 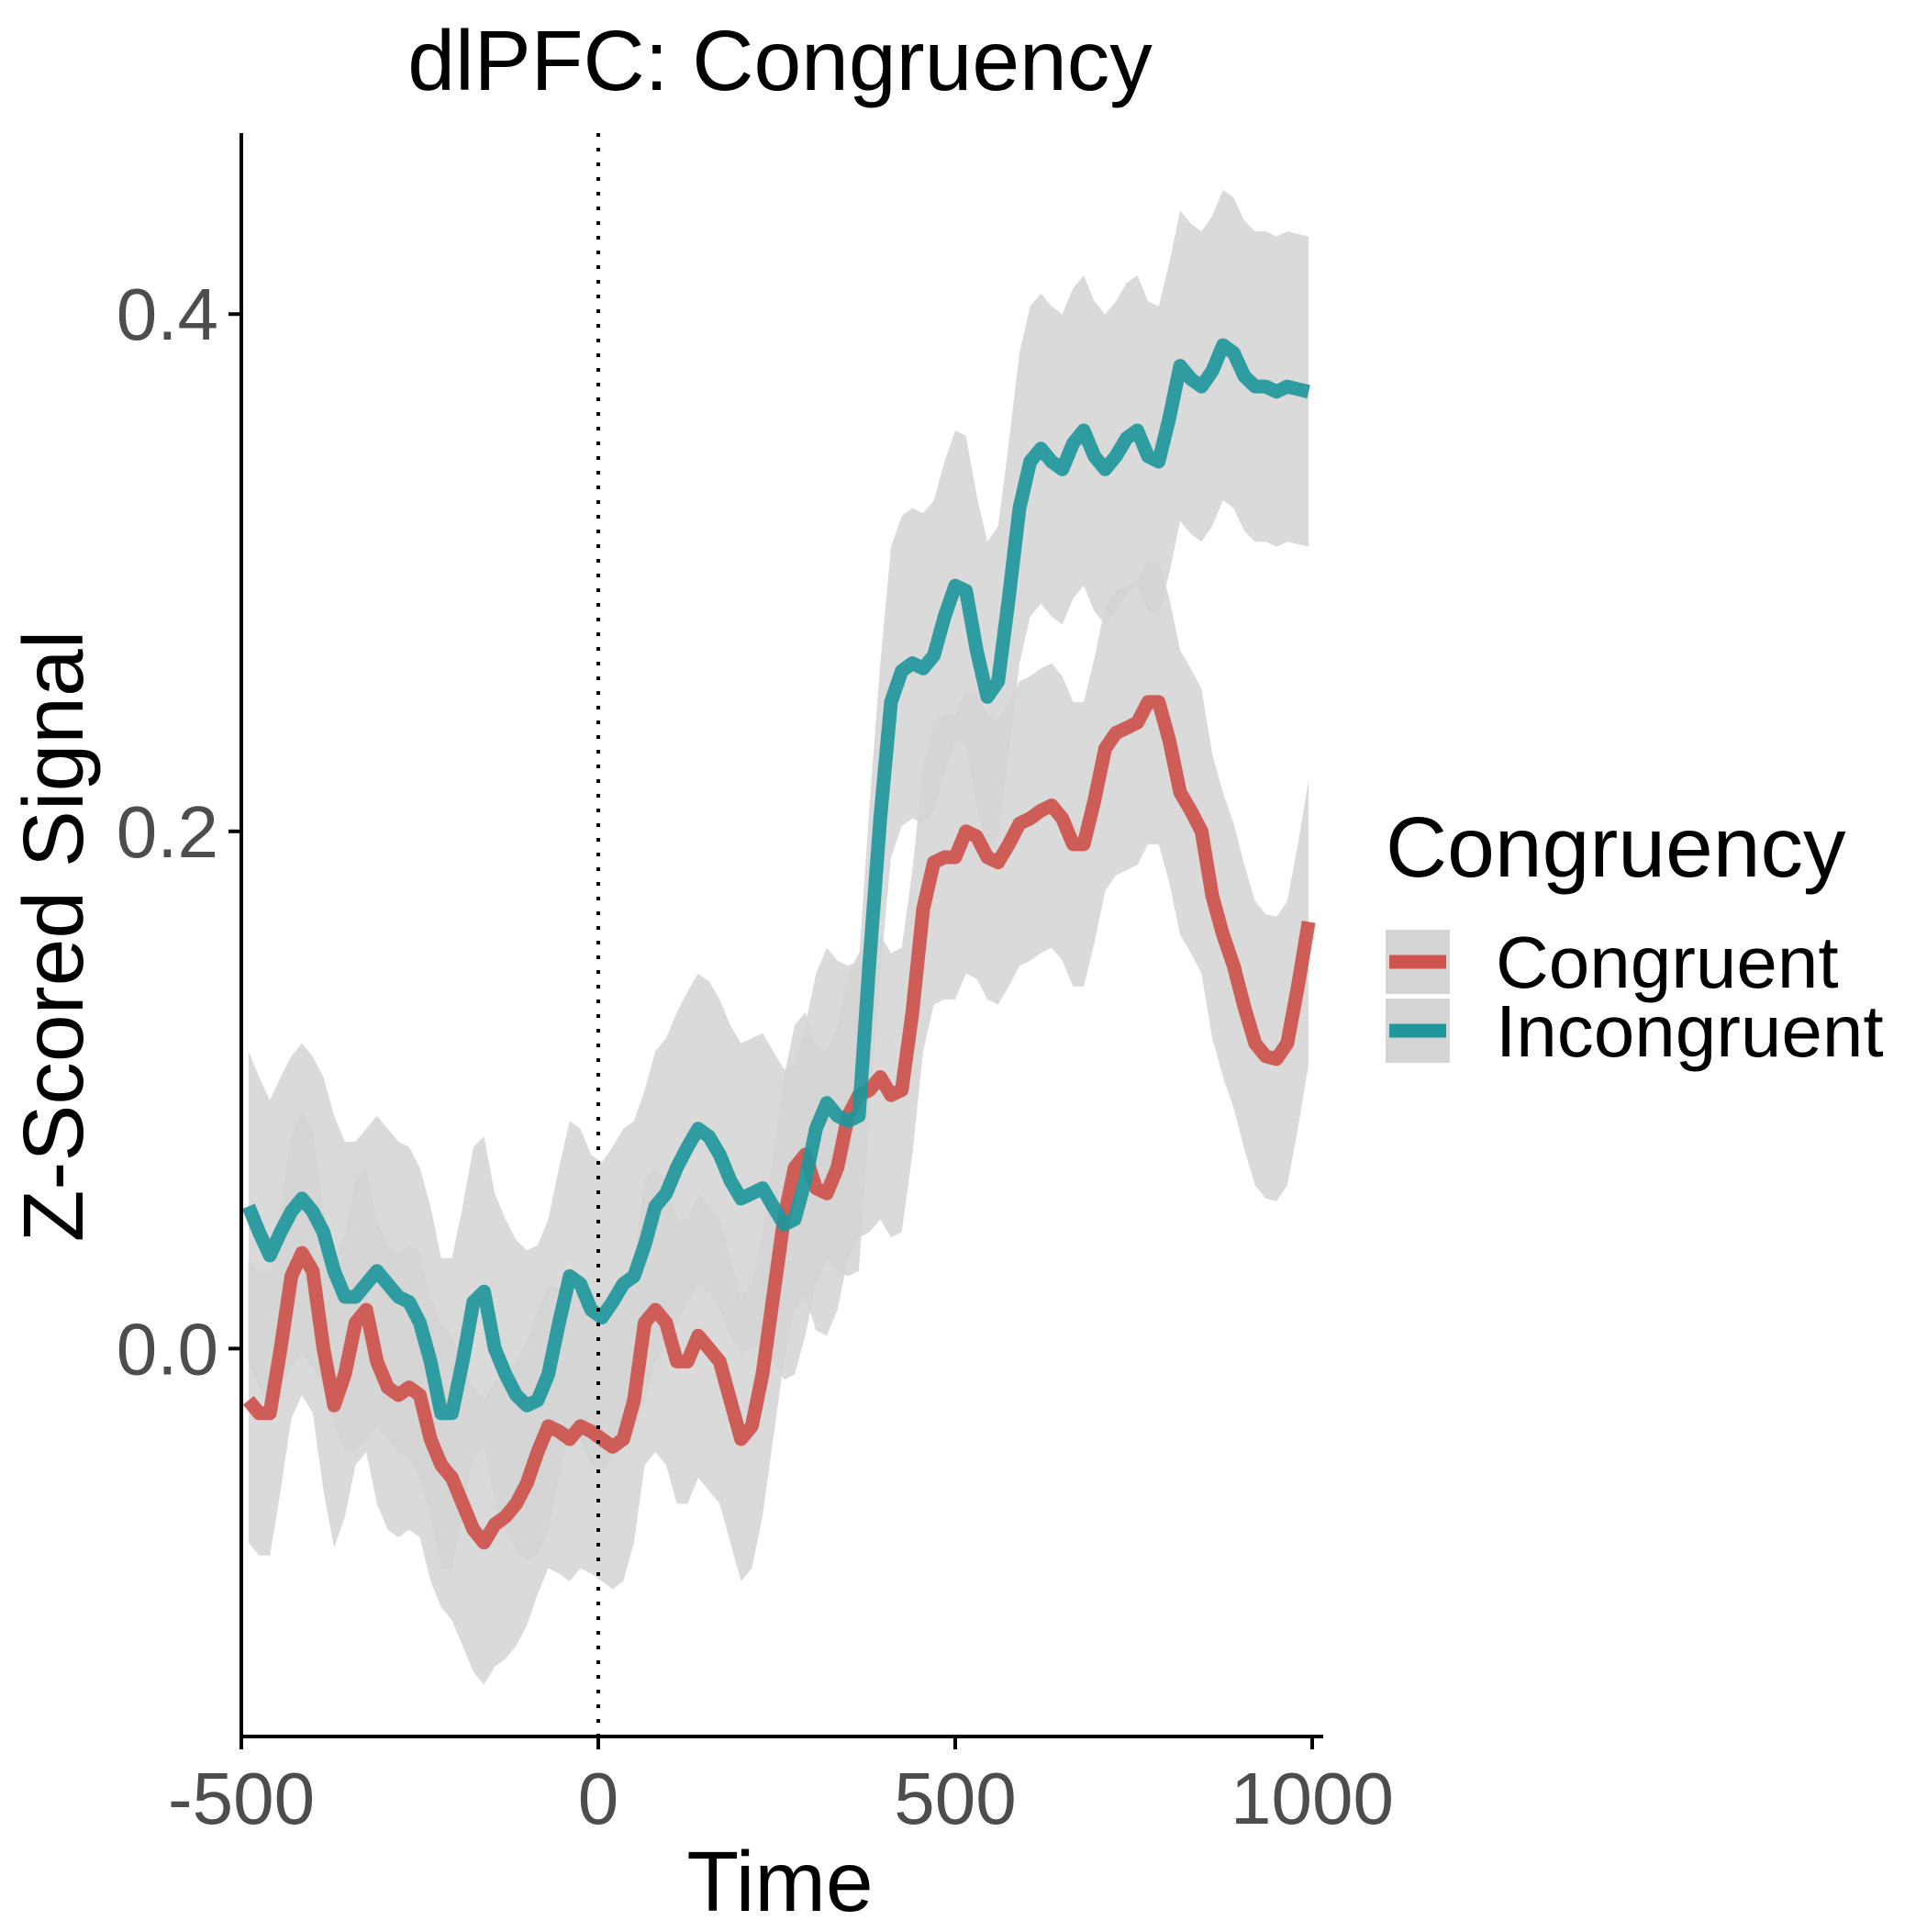 I want to click on x-axis-label: Time, so click(x=779, y=1880).